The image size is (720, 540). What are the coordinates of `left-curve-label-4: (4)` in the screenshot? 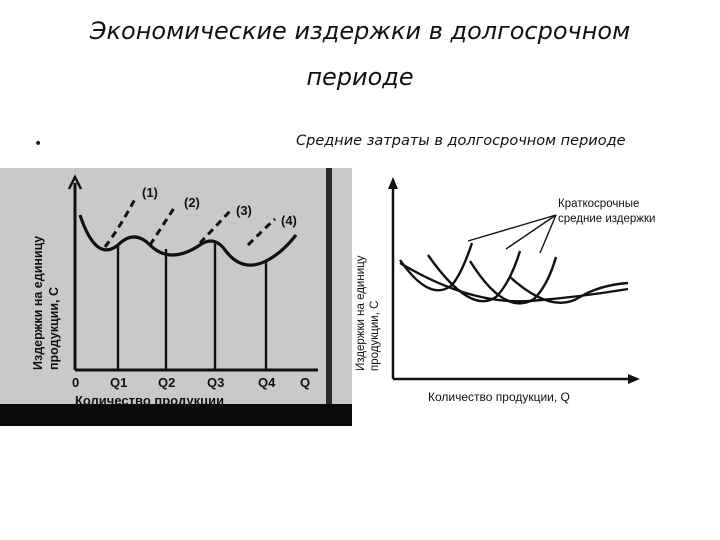 It's located at (289, 220).